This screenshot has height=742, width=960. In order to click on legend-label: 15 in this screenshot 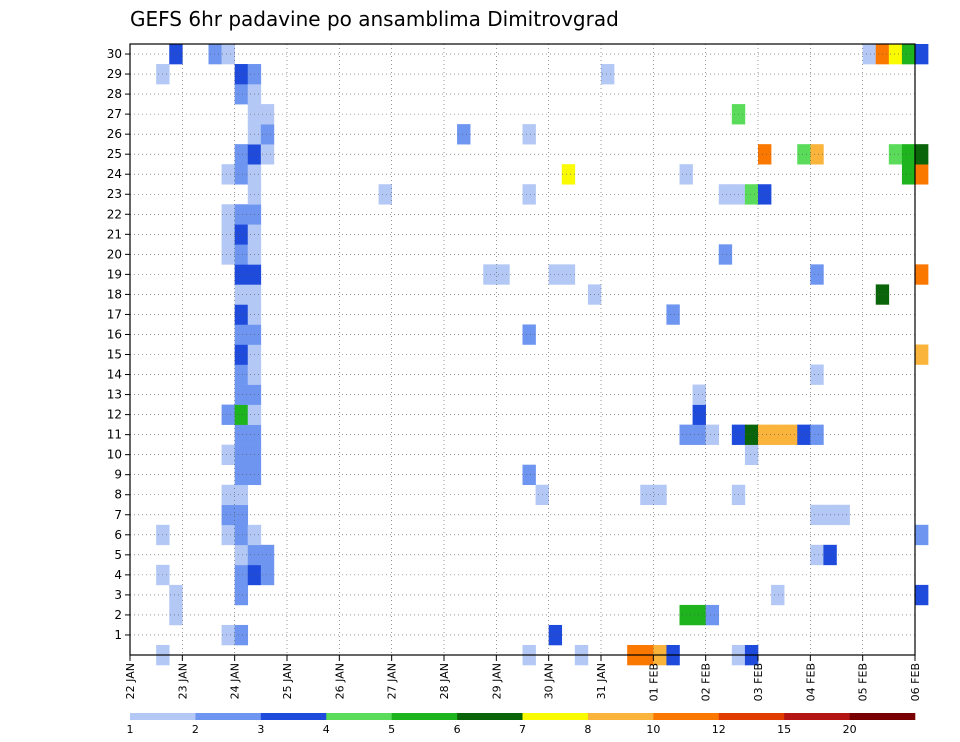, I will do `click(784, 729)`.